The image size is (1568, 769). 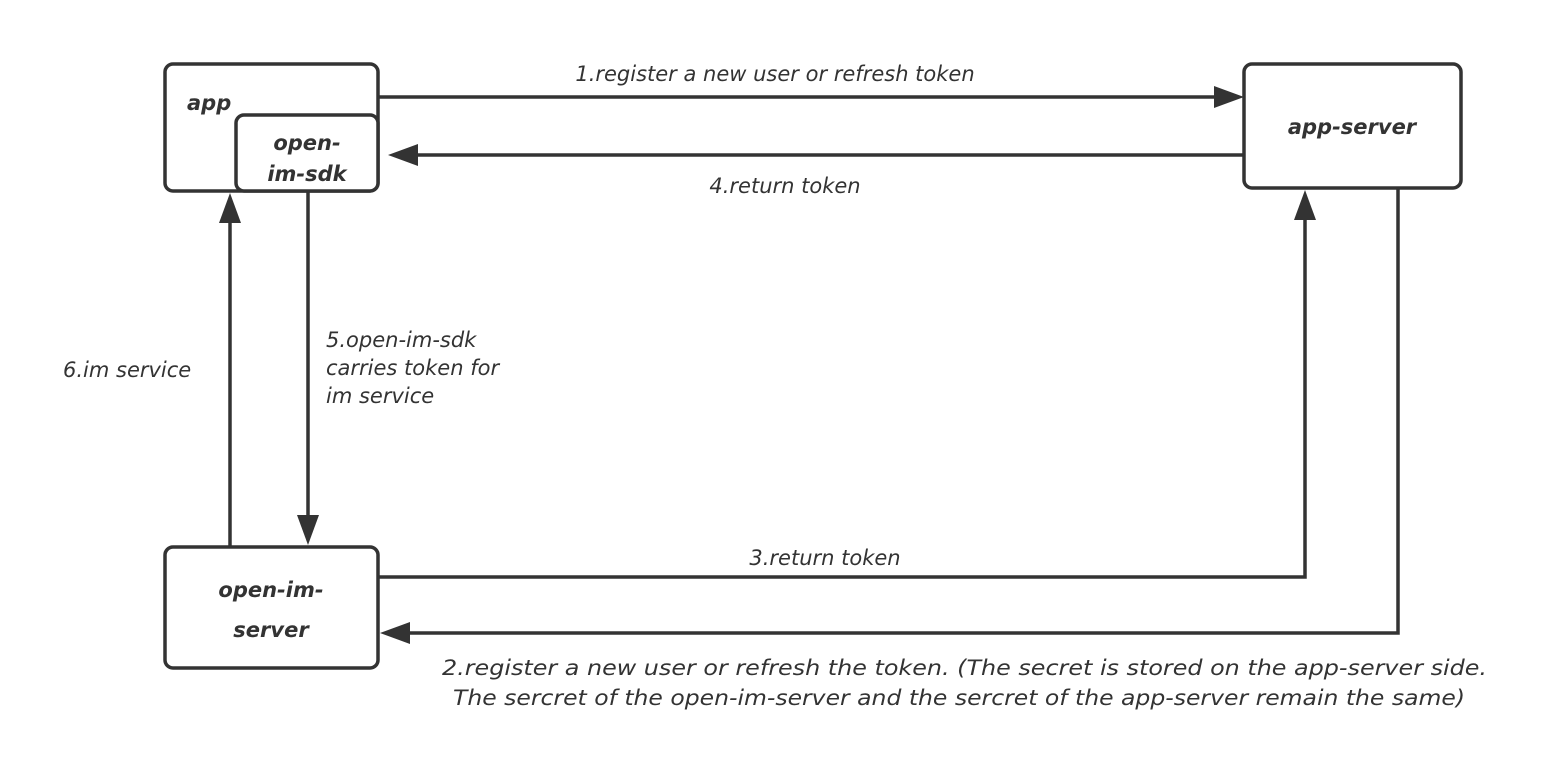 I want to click on node-im-server-label-1: open-im-, so click(x=270, y=590).